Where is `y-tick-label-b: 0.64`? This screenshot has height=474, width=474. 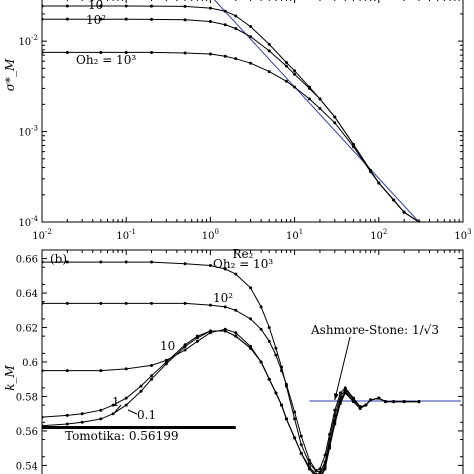 y-tick-label-b: 0.64 is located at coordinates (27, 294).